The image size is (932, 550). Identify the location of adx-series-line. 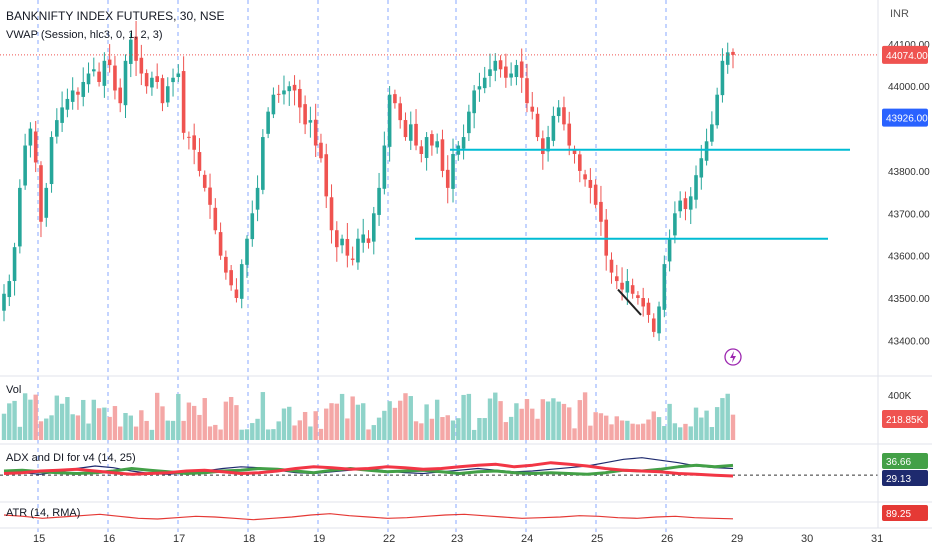
(368, 469).